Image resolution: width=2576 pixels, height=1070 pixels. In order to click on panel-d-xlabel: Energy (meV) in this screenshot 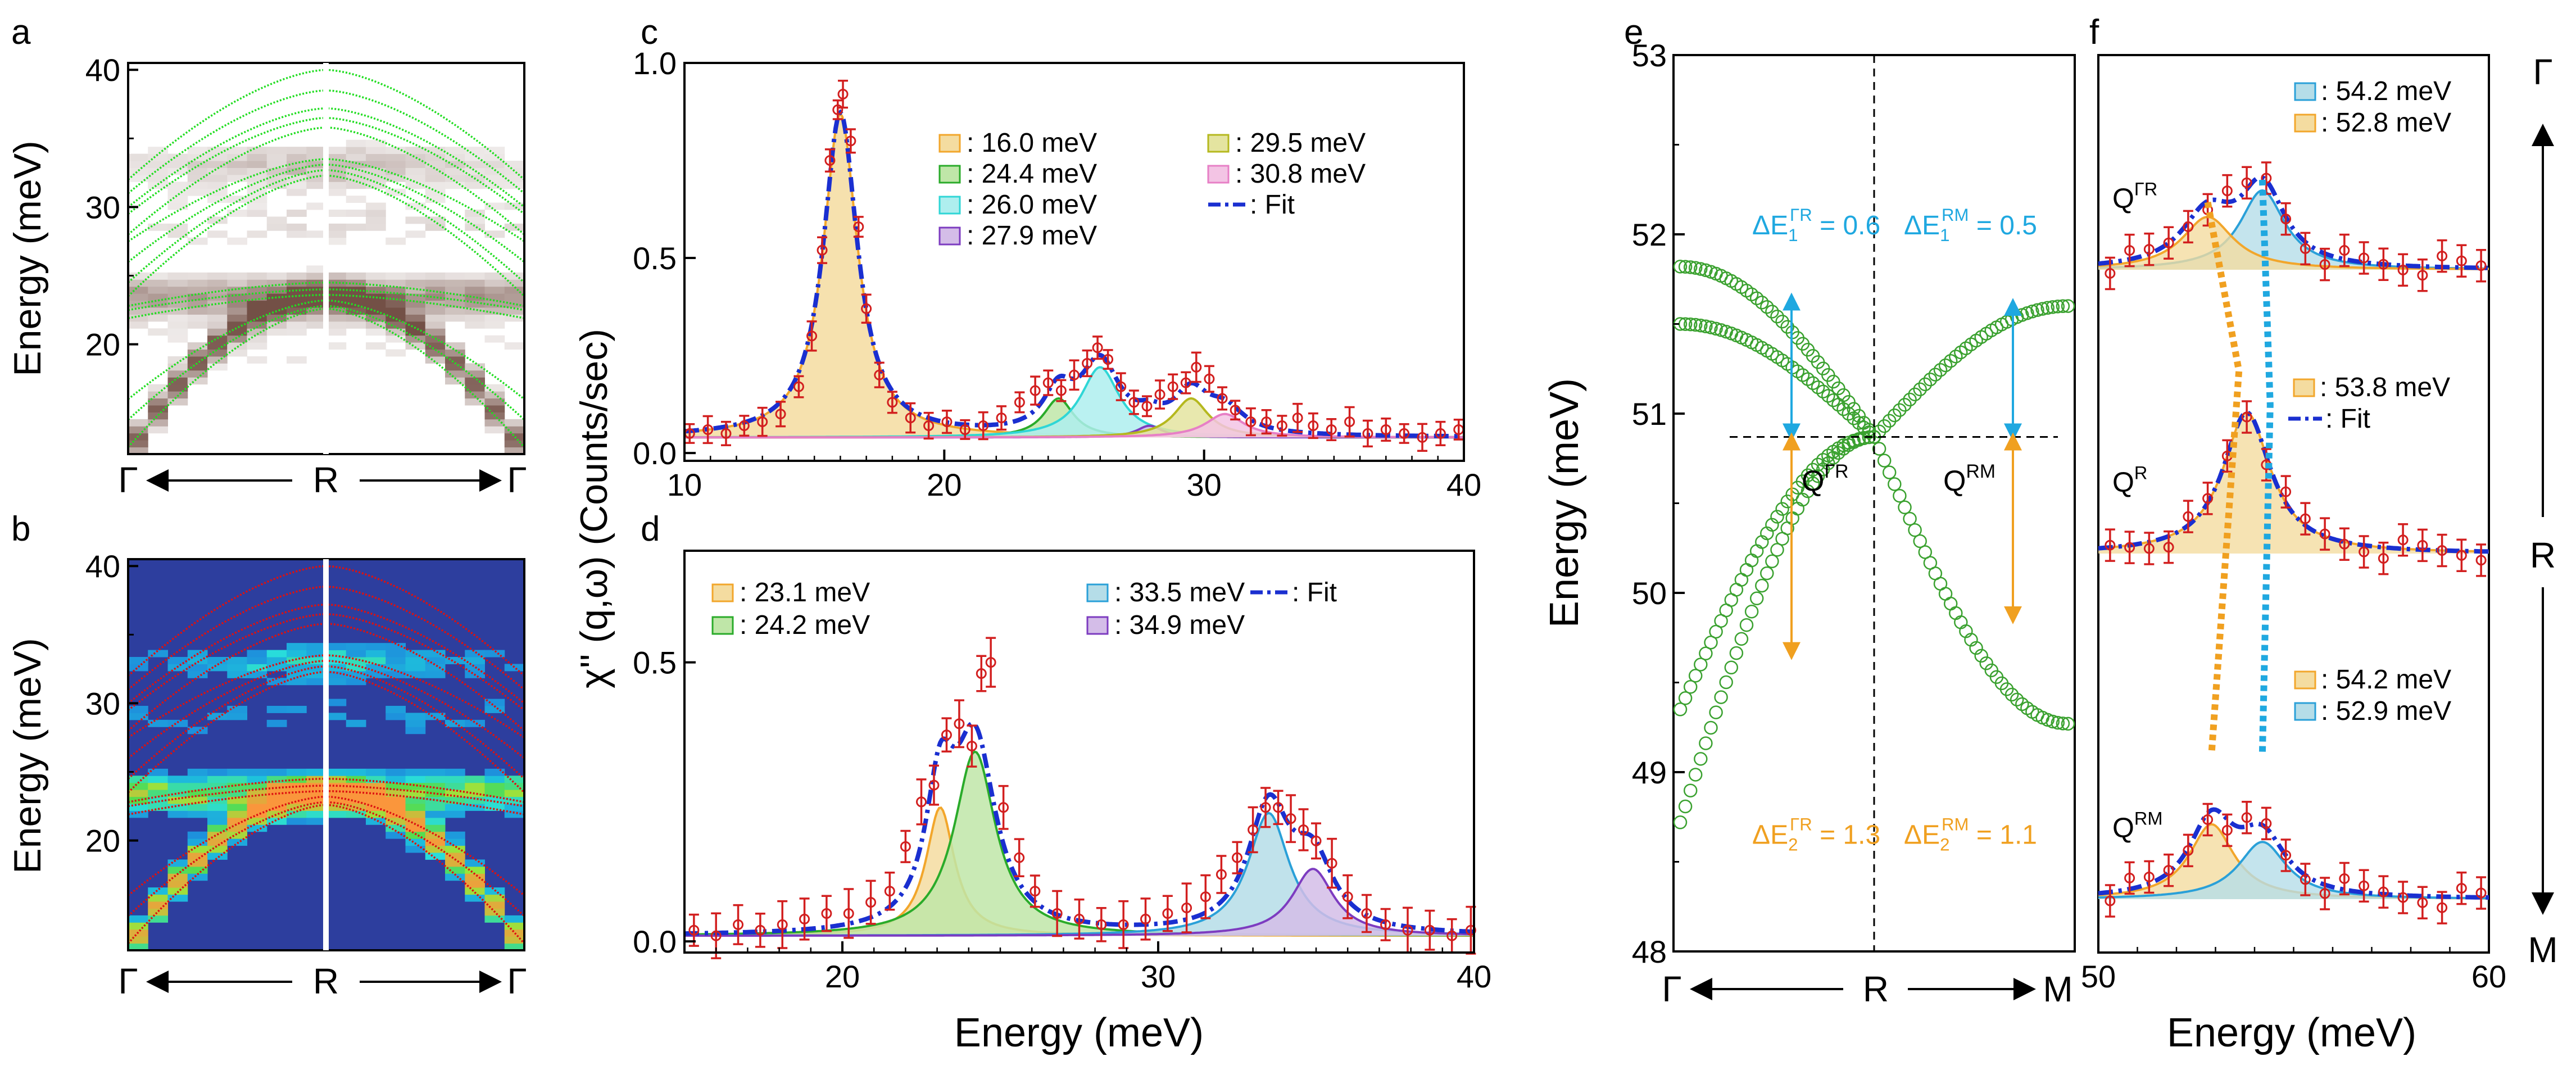, I will do `click(1079, 1032)`.